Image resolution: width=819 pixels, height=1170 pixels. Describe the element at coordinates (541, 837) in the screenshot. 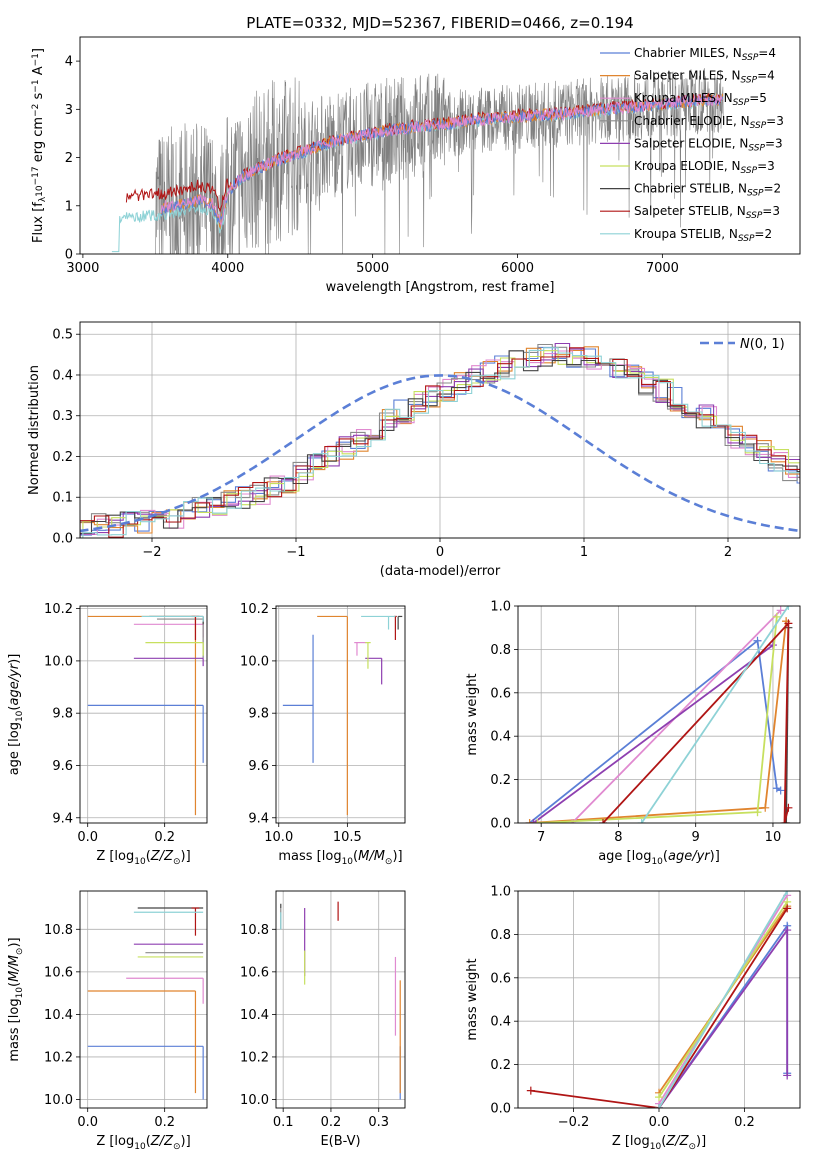

I see `x-tick-label: 7` at that location.